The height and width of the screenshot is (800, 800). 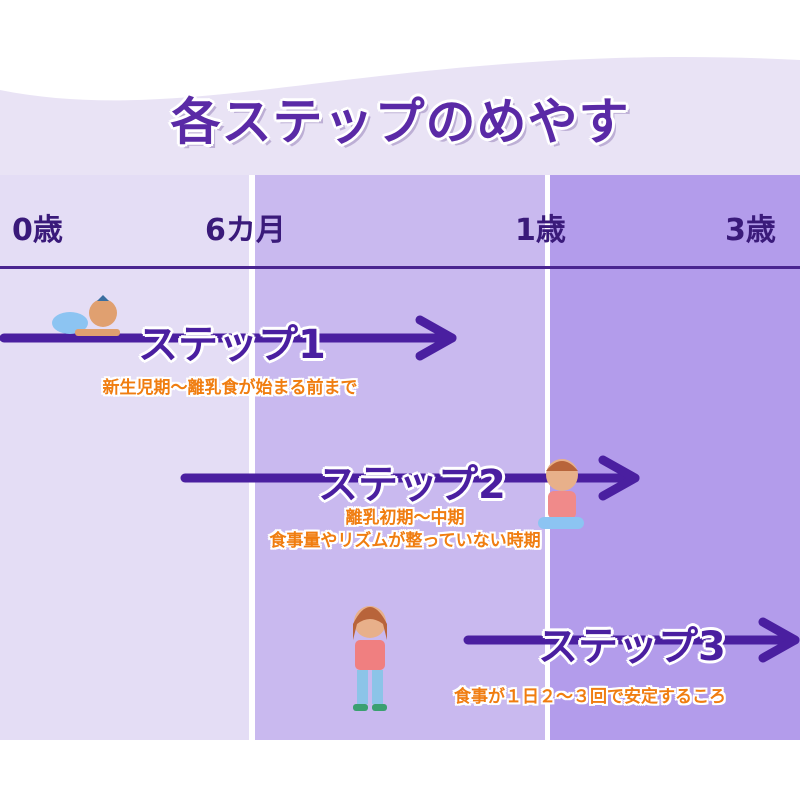 I want to click on step1-arrow, so click(x=228, y=338).